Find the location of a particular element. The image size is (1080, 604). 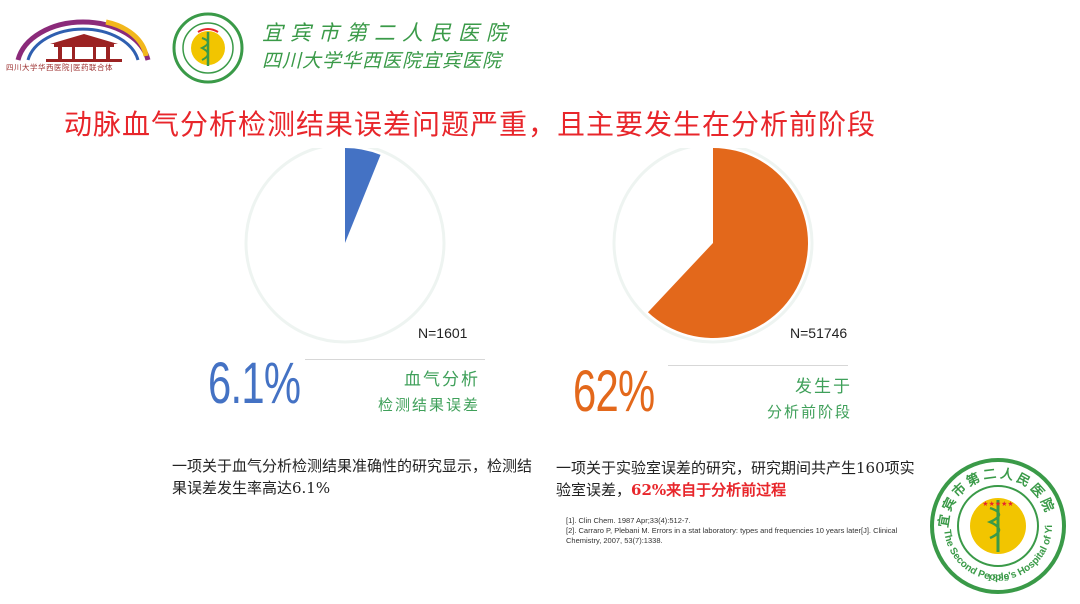

description-right-text: 一项关于实验室误差的研究，研究期间共产生160项实验室误差， is located at coordinates (735, 479).